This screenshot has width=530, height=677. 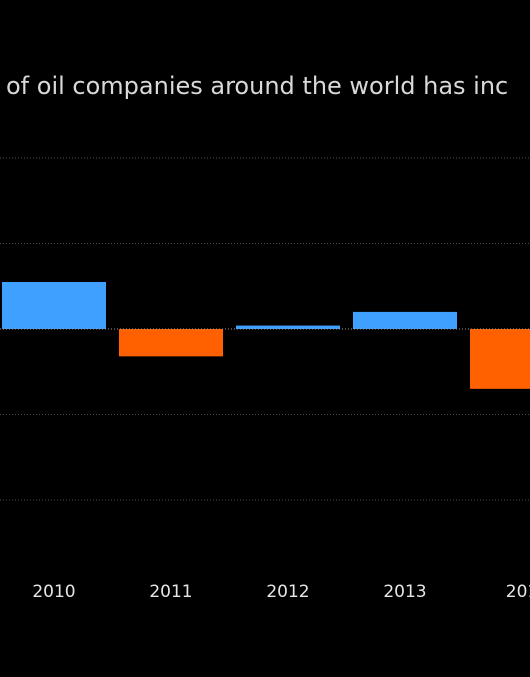 I want to click on bar-2011, so click(x=171, y=343).